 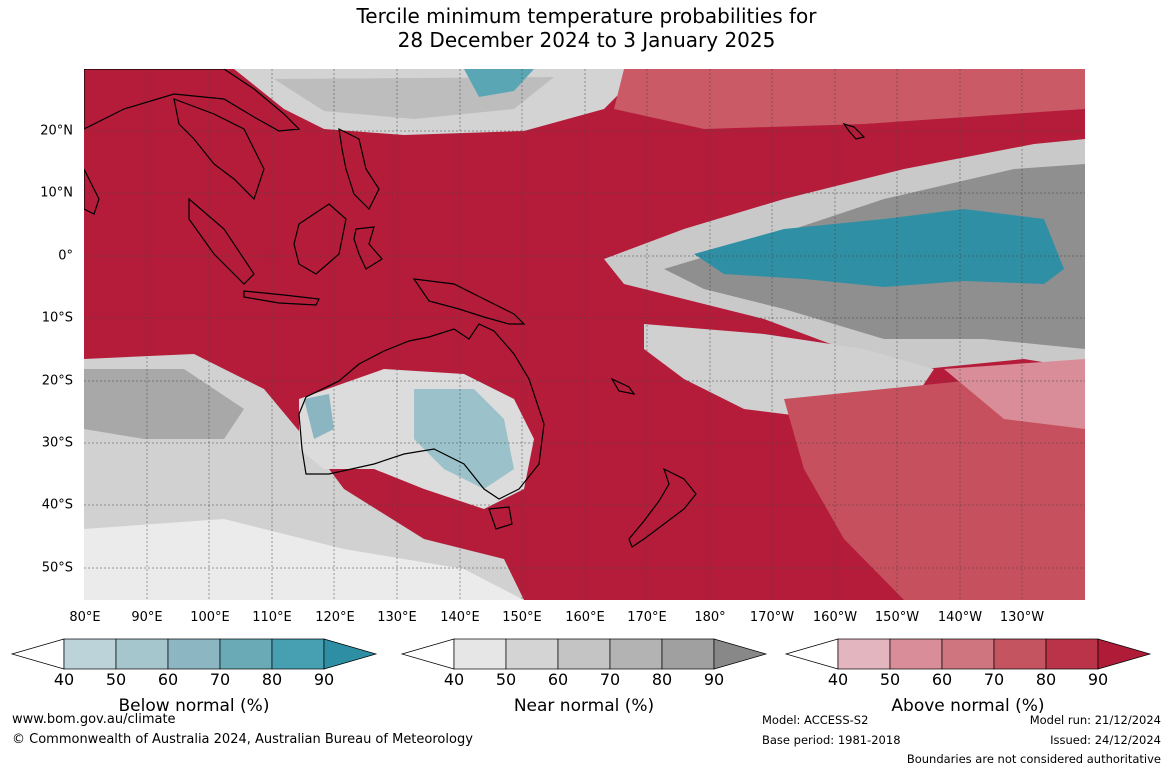 I want to click on lon-label-170w: 170°W, so click(x=772, y=617).